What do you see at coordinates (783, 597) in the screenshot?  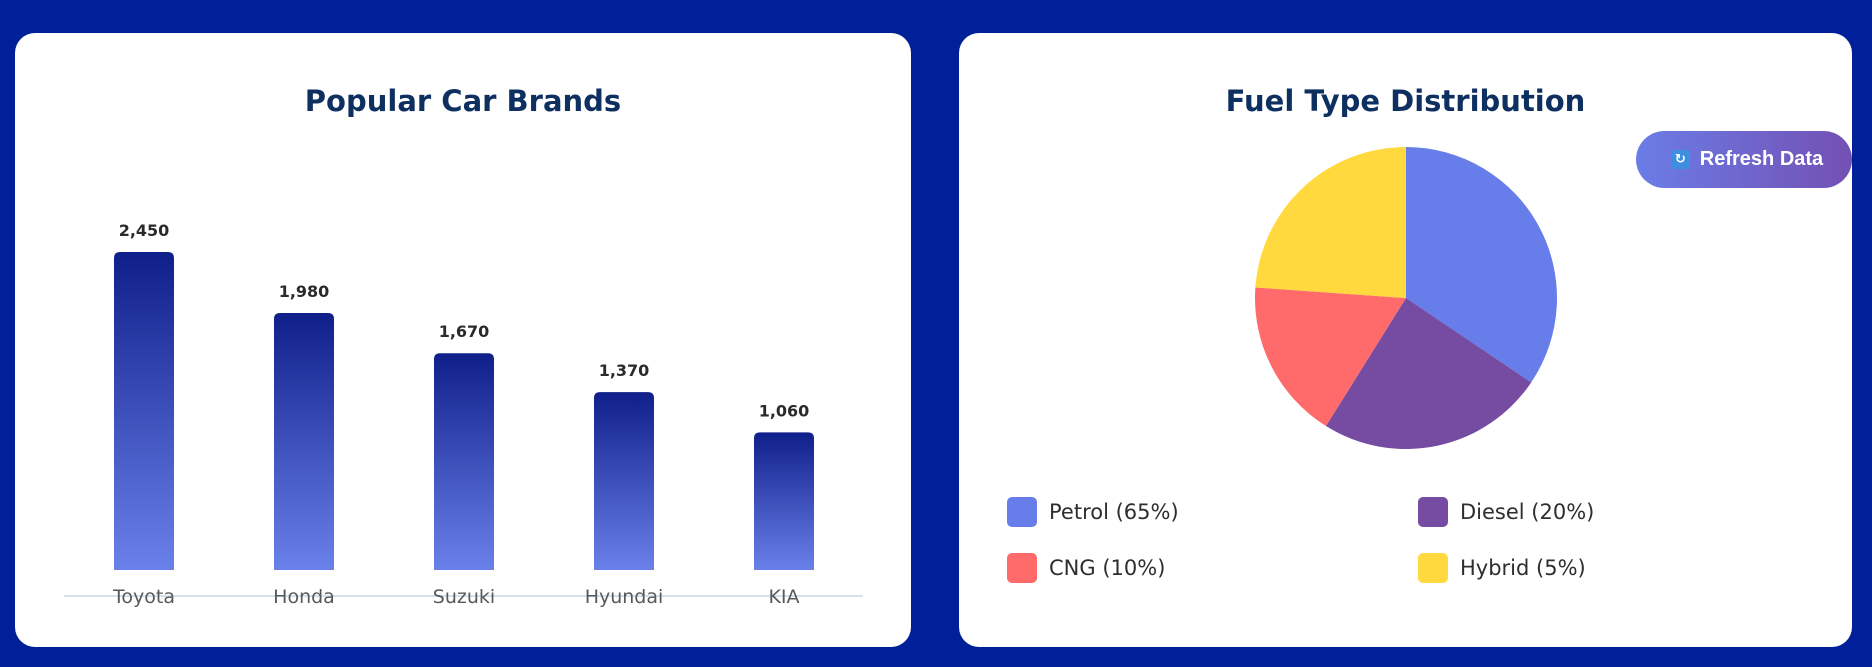 I see `bar-label-kia: KIA` at bounding box center [783, 597].